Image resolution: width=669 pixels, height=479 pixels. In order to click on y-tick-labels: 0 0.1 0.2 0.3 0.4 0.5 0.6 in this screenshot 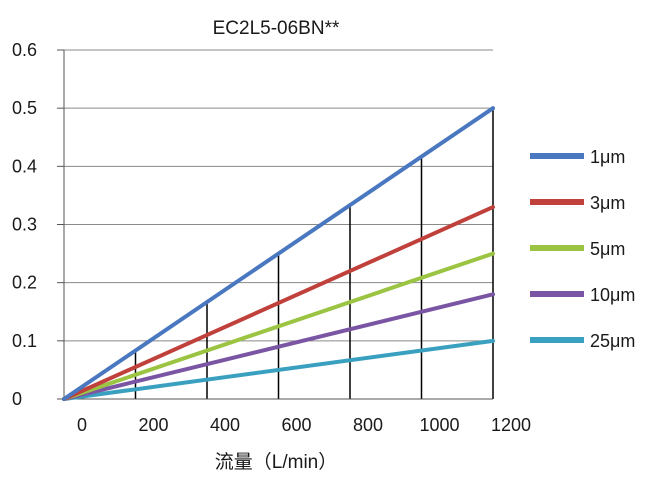, I will do `click(24, 224)`.